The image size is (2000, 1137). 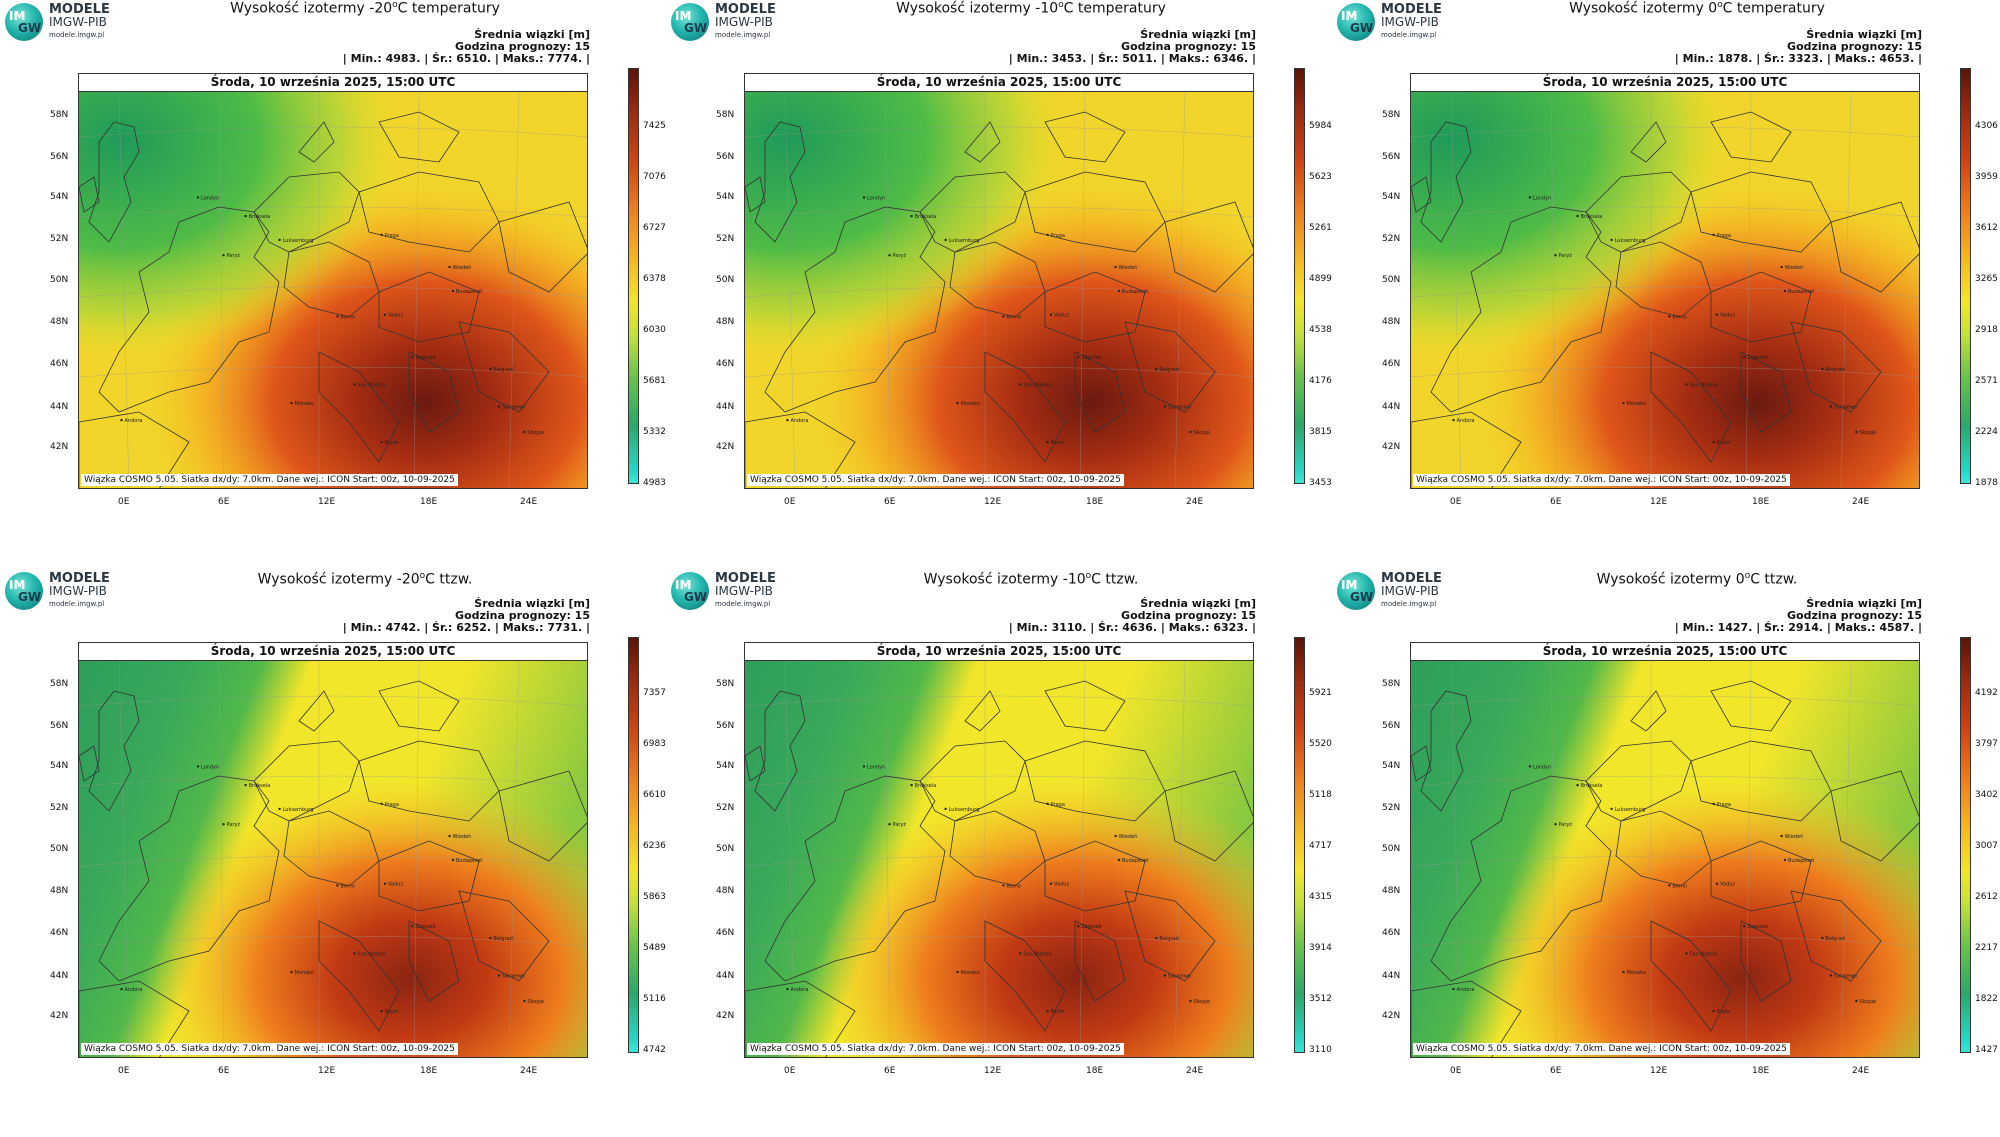 What do you see at coordinates (1986, 693) in the screenshot?
I see `colorbar-tick: 4192` at bounding box center [1986, 693].